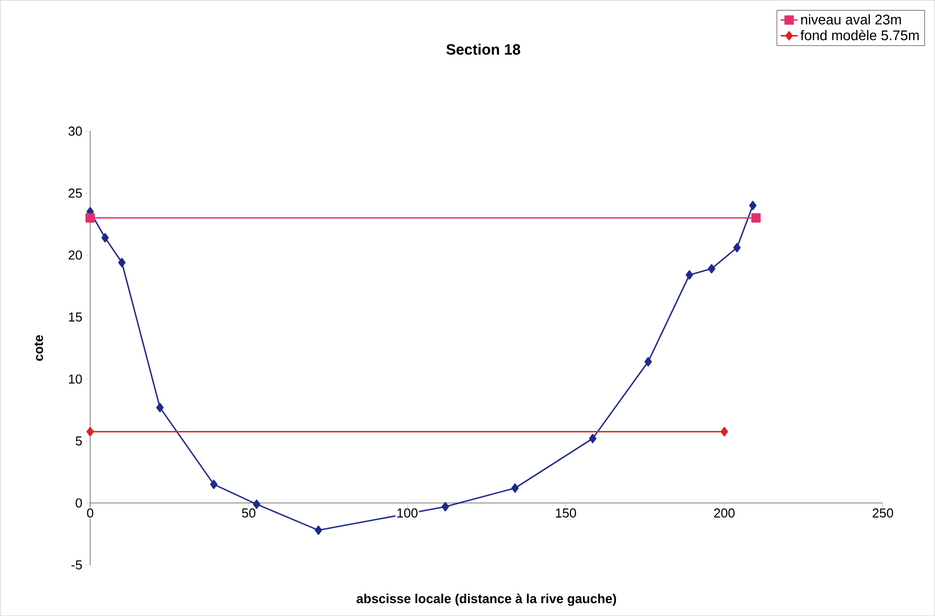  Describe the element at coordinates (851, 19) in the screenshot. I see `legend-label: niveau aval 23m` at that location.